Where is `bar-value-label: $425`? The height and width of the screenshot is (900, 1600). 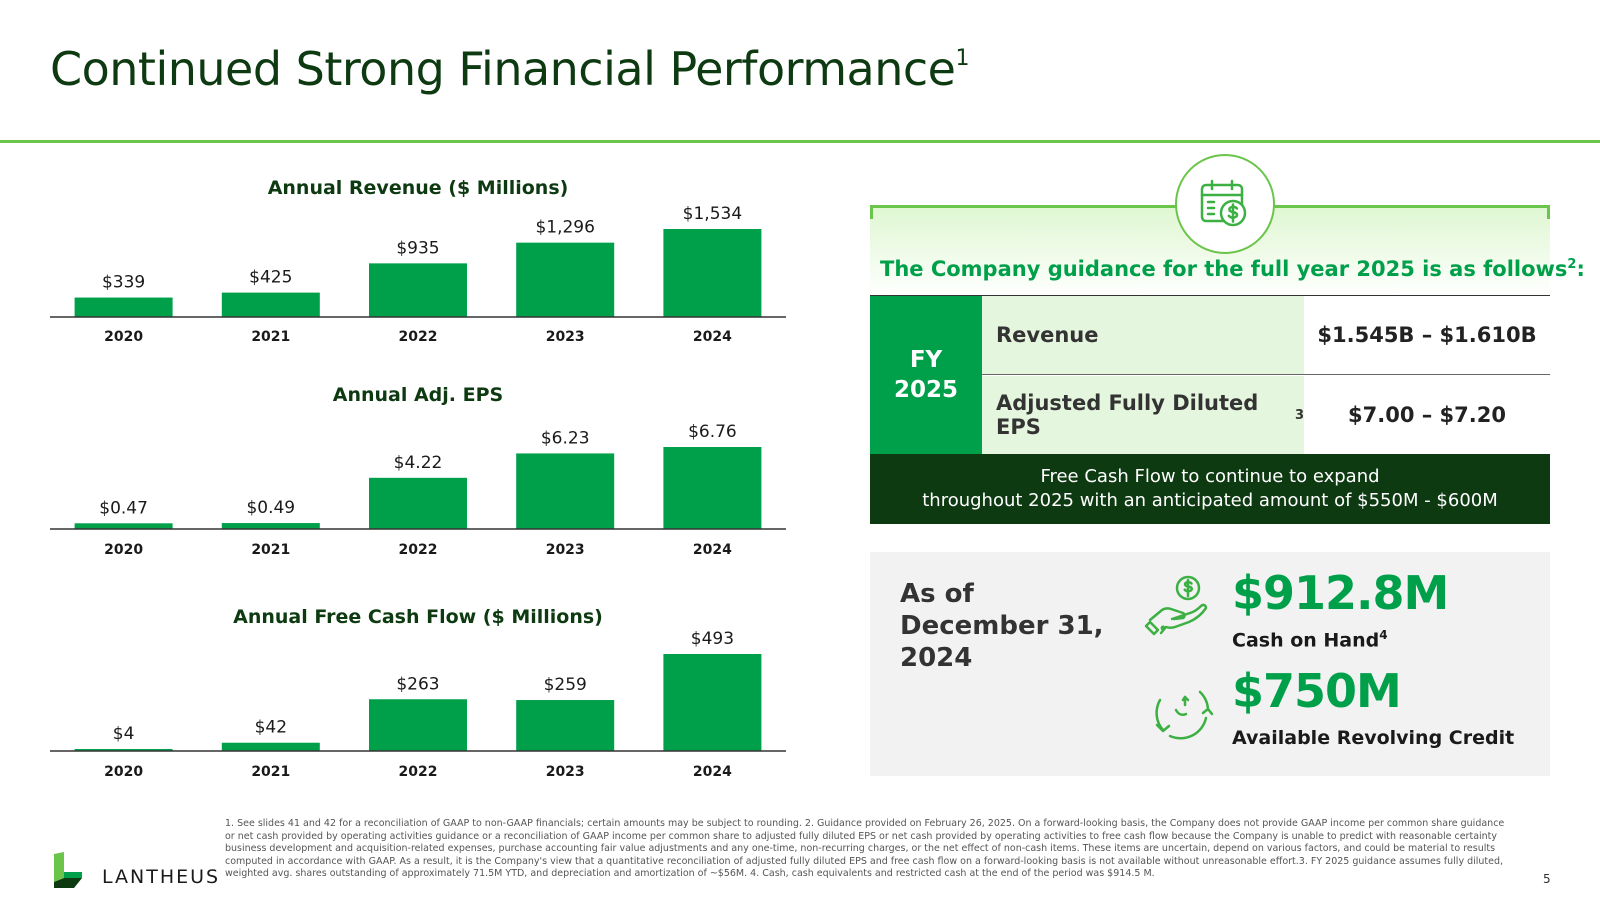
bar-value-label: $425 is located at coordinates (270, 278).